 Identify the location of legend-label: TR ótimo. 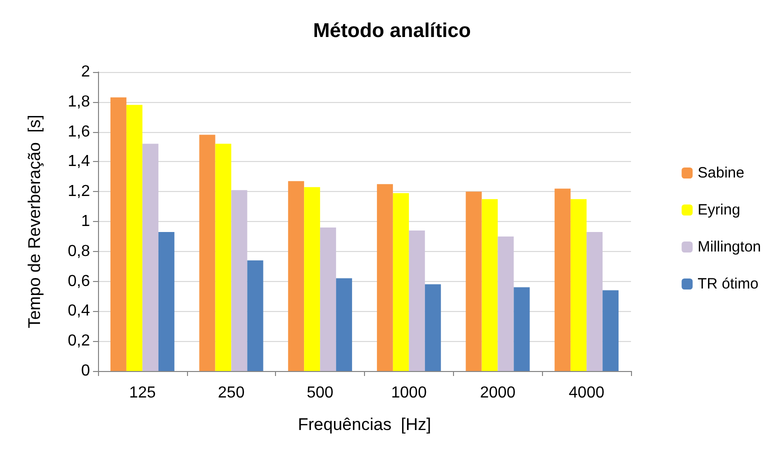
(728, 284).